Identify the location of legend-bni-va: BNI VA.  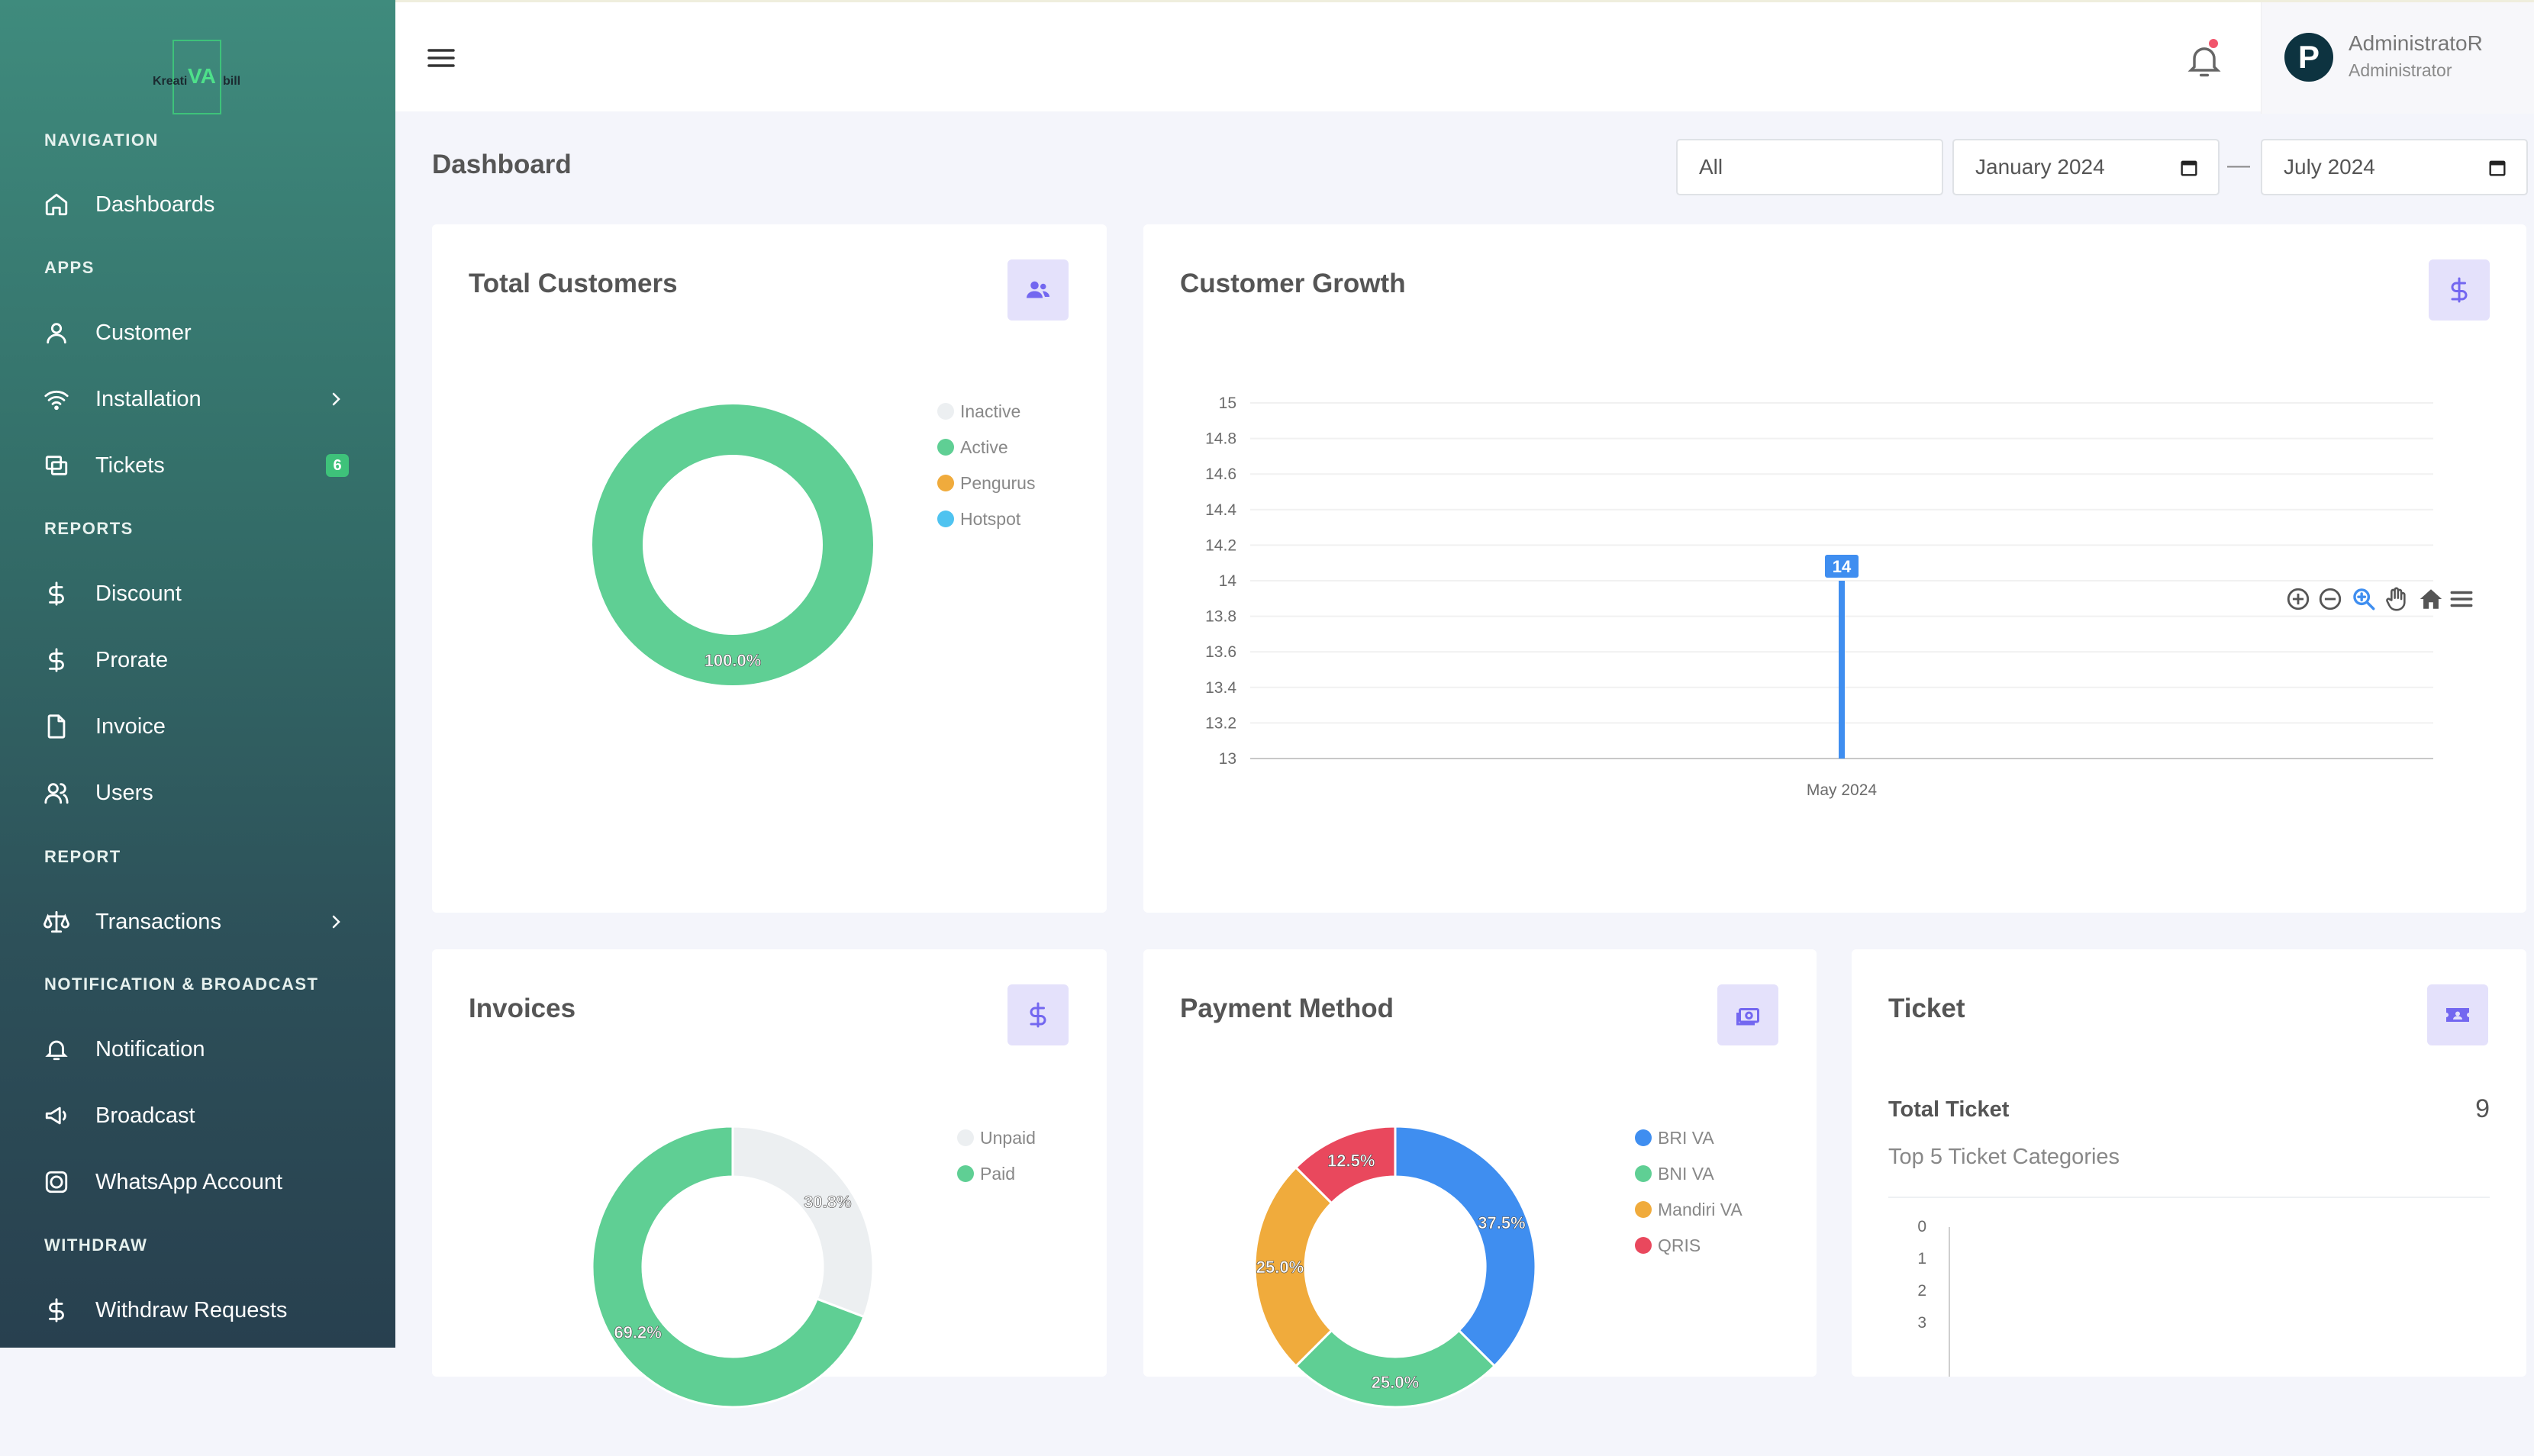
(1689, 1182).